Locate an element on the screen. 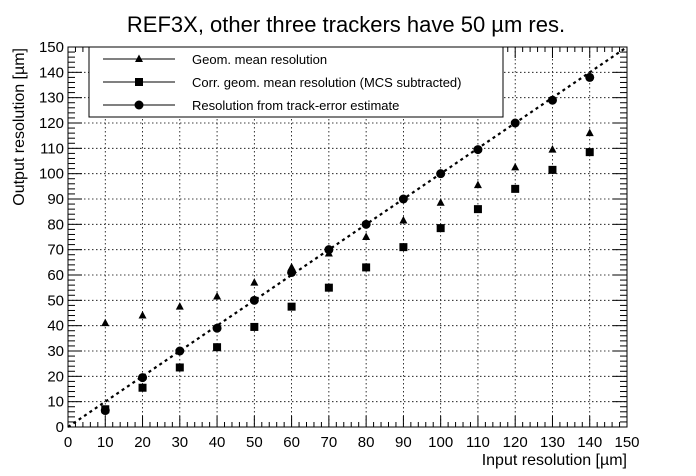 The height and width of the screenshot is (476, 696). x-tick-label: 30 is located at coordinates (179, 442).